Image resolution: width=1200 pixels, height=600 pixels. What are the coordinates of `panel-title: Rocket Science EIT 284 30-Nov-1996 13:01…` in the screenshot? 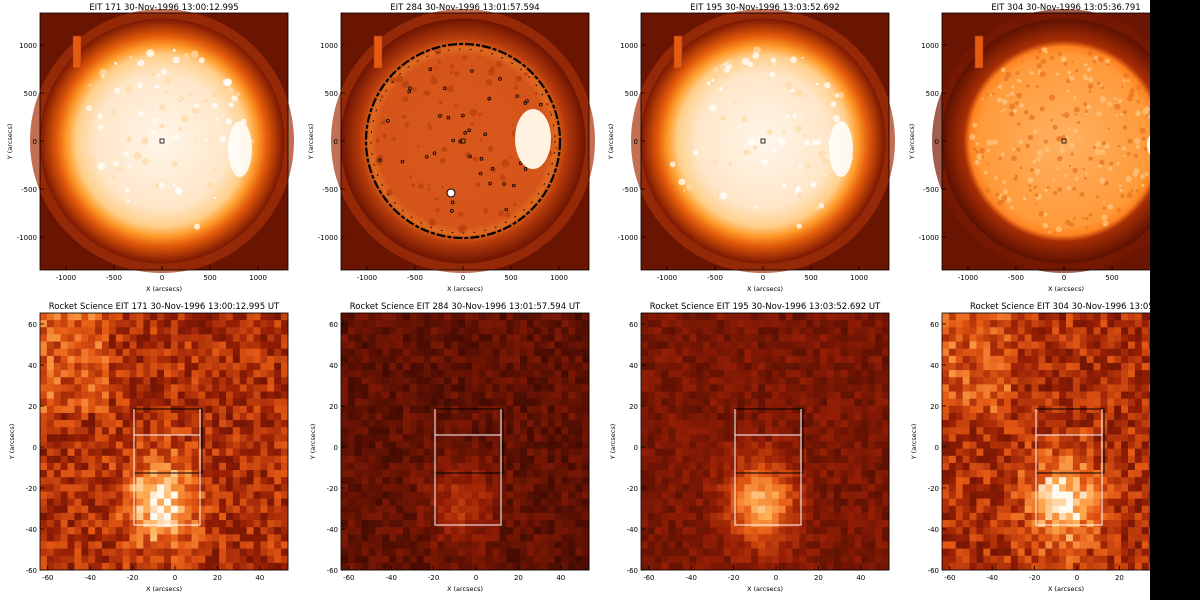 It's located at (465, 307).